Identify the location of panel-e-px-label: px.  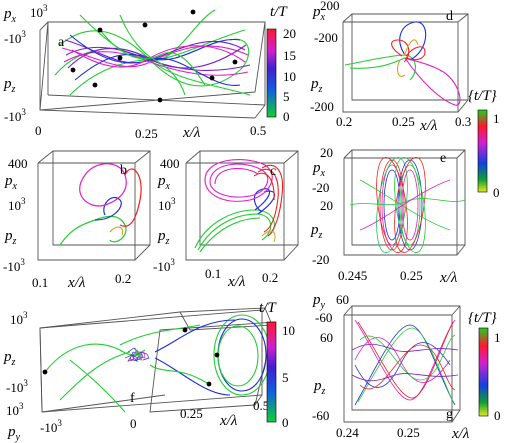
(319, 169).